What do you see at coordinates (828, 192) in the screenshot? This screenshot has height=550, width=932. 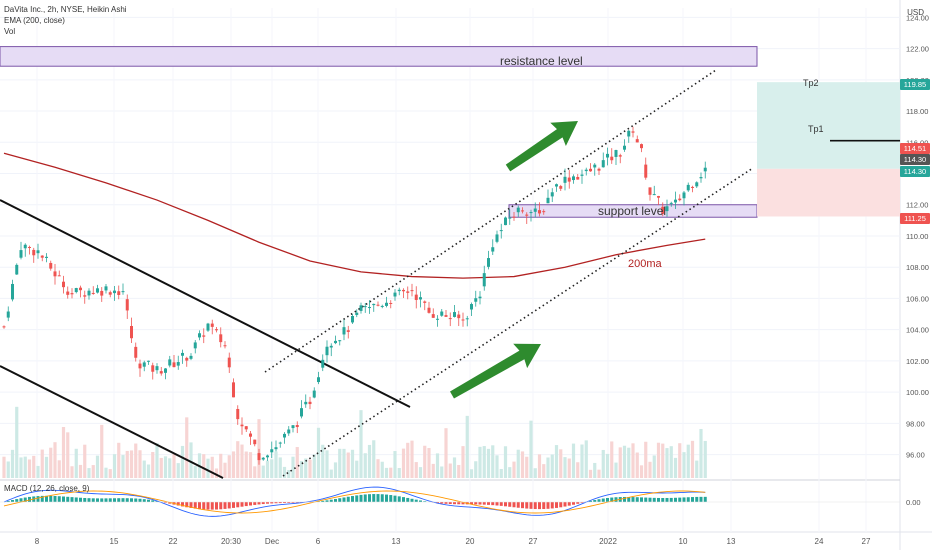 I see `loss-zone` at bounding box center [828, 192].